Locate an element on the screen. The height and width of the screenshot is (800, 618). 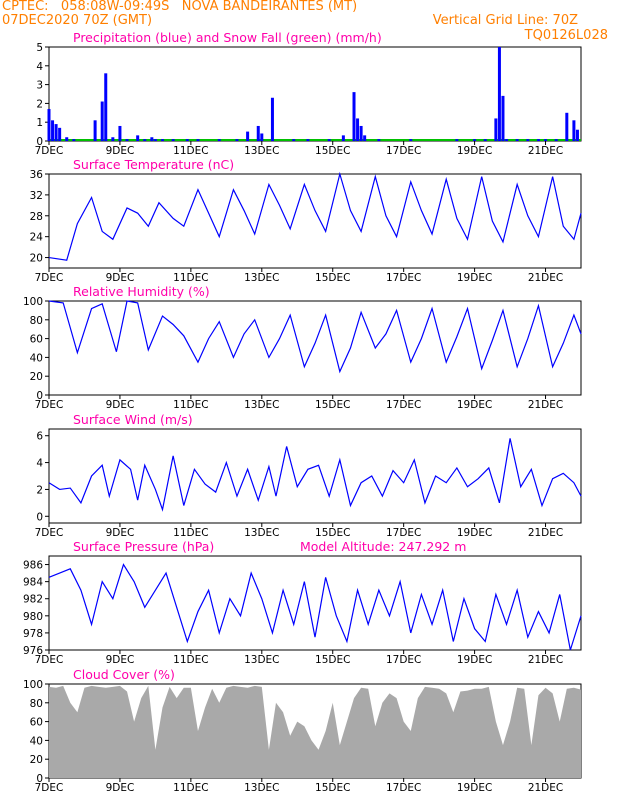
panel-annotation: Model Altitude: 247.292 m is located at coordinates (383, 546).